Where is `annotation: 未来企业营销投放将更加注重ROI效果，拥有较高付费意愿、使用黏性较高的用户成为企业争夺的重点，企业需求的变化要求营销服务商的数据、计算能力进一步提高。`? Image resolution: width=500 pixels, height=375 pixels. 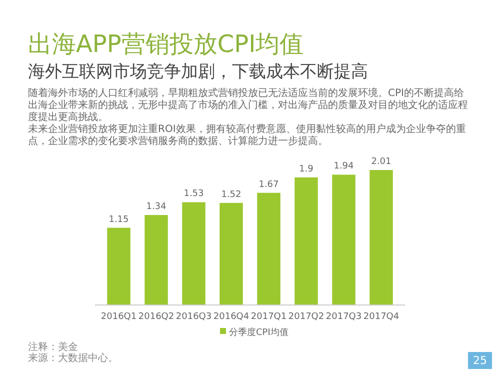
annotation: 未来企业营销投放将更加注重ROI效果，拥有较高付费意愿、使用黏性较高的用户成为企业争夺的重点，企业需求的变化要求营销服务商的数据、计算能力进一步提高。 is located at coordinates (247, 136).